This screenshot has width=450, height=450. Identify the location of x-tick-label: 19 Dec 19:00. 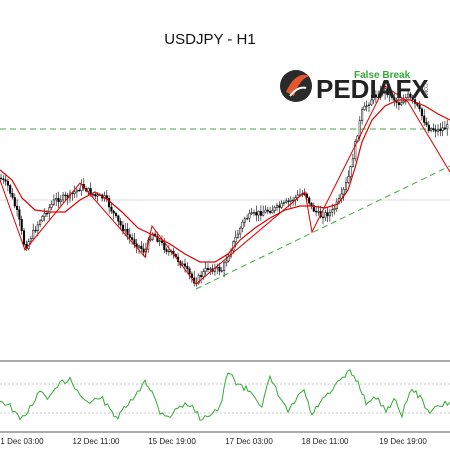
(403, 441).